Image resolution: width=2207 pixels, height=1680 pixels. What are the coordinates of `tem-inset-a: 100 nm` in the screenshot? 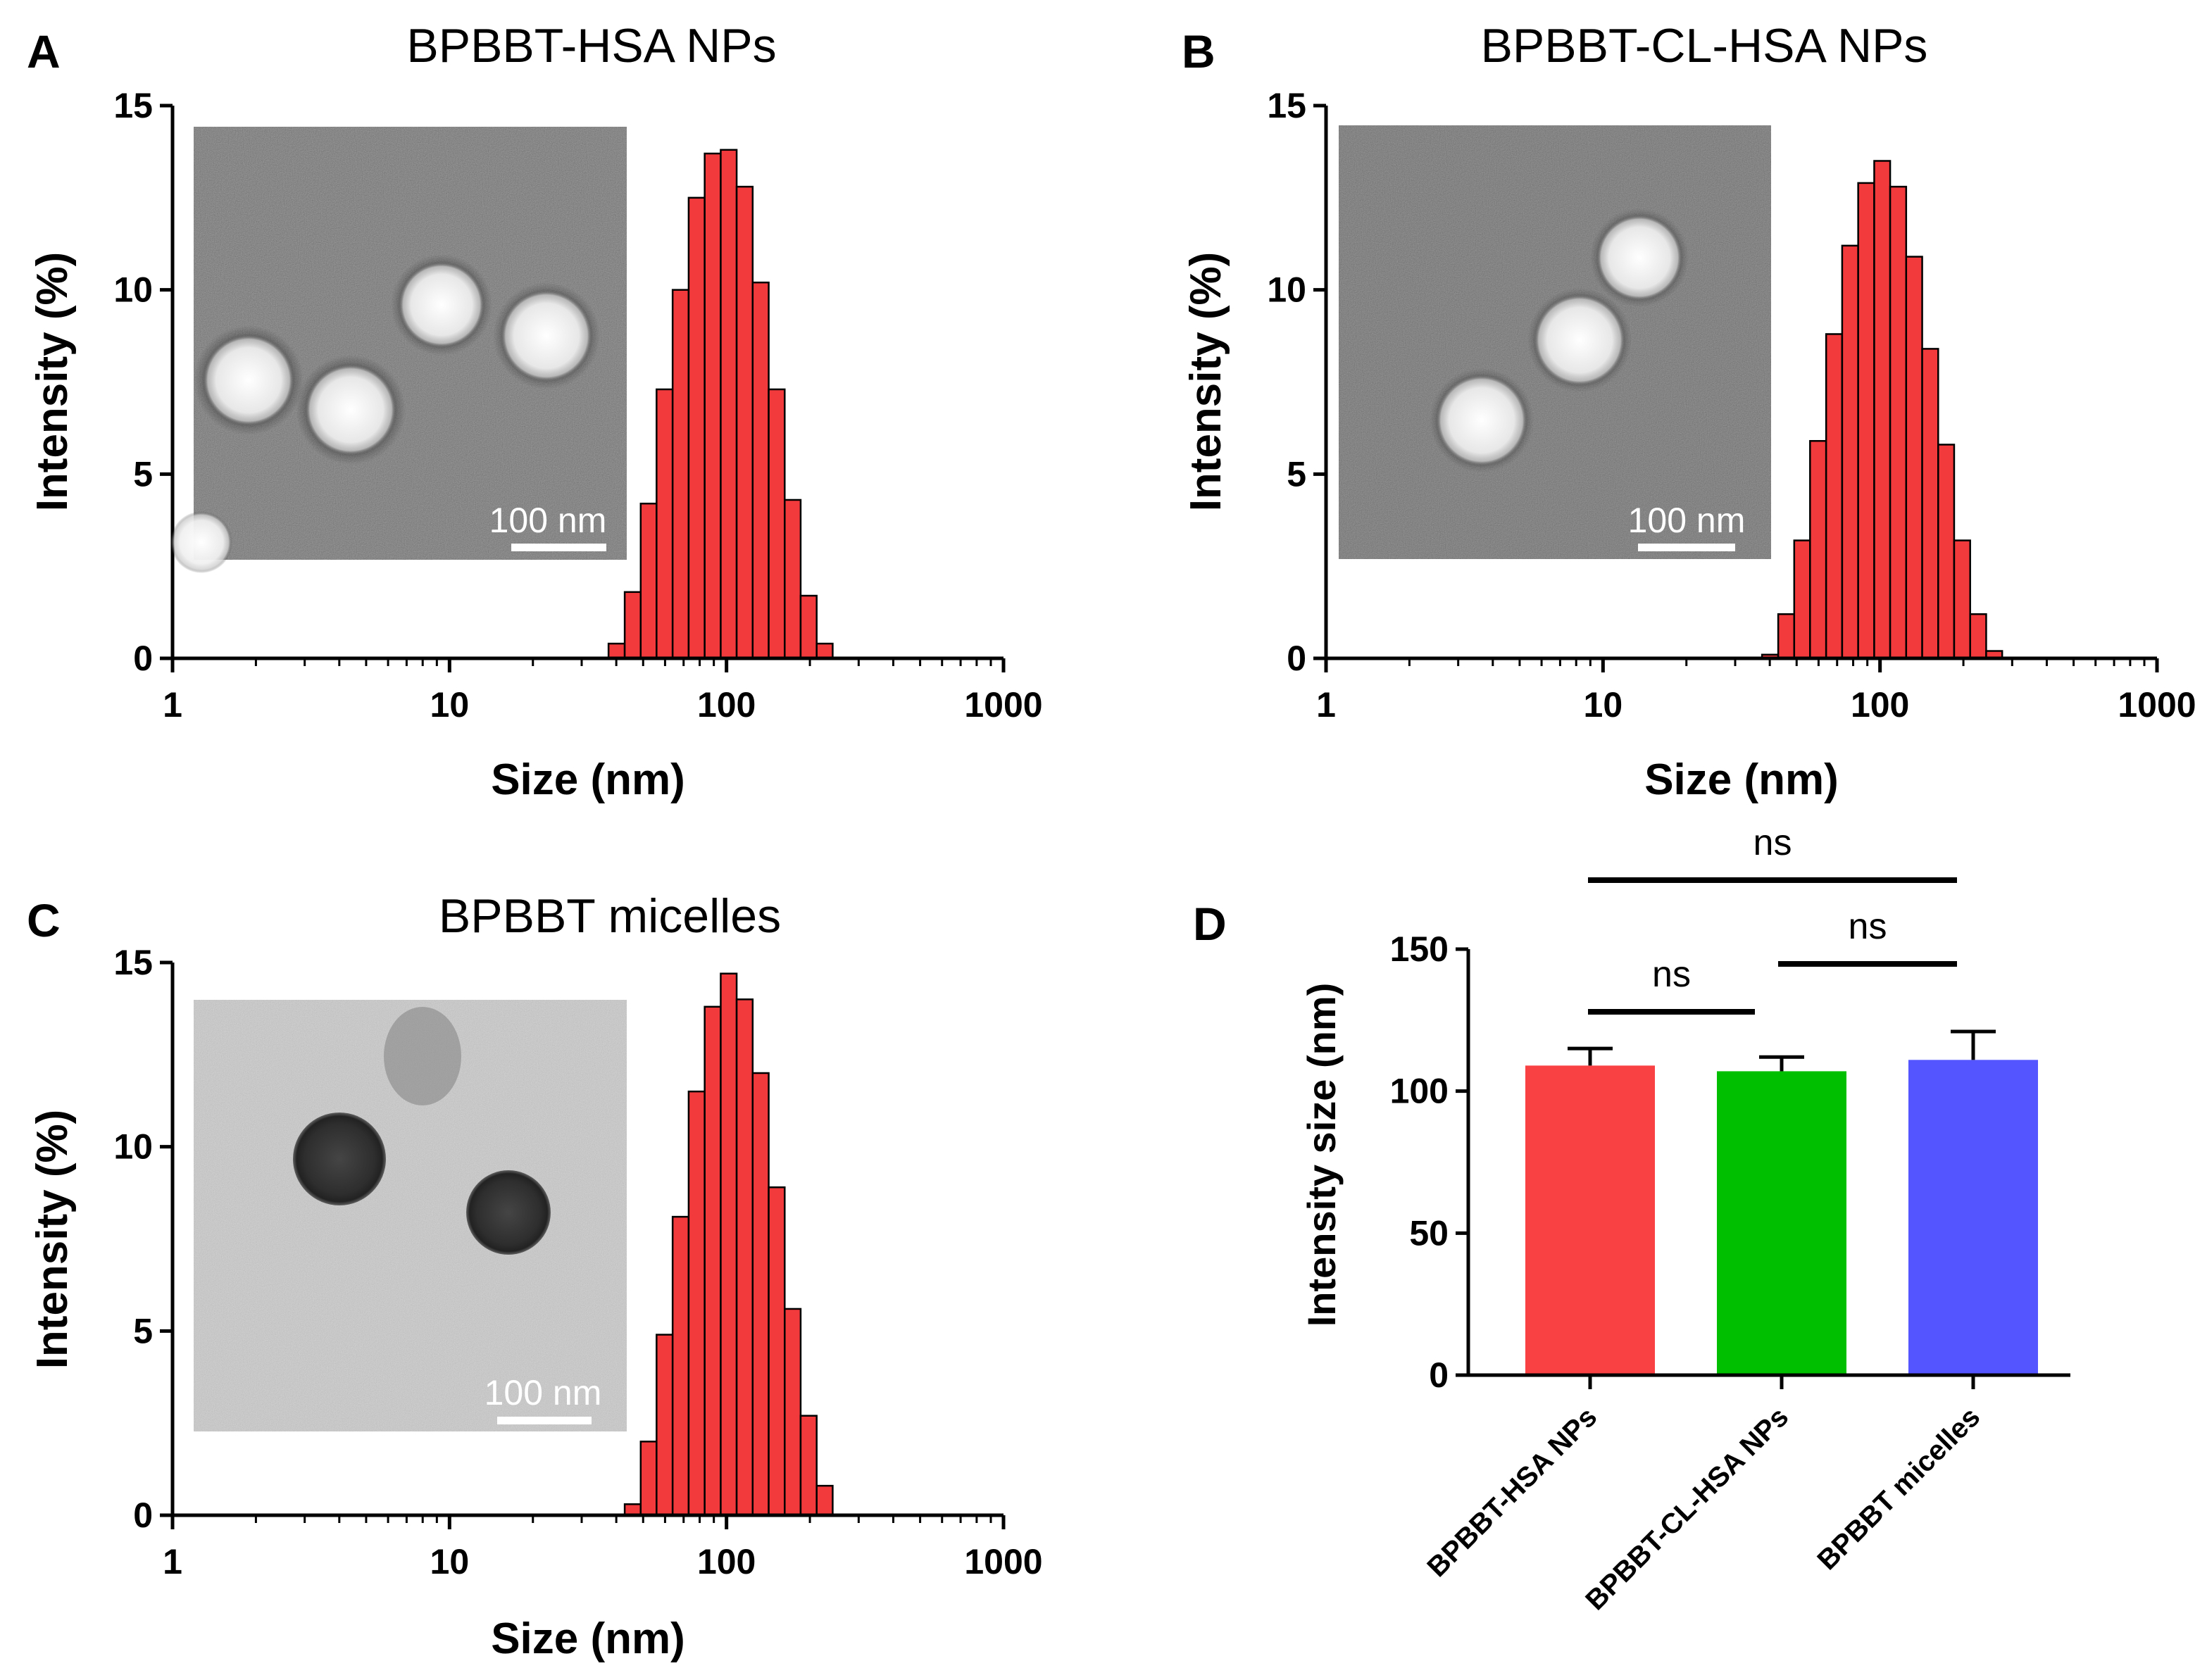 It's located at (398, 350).